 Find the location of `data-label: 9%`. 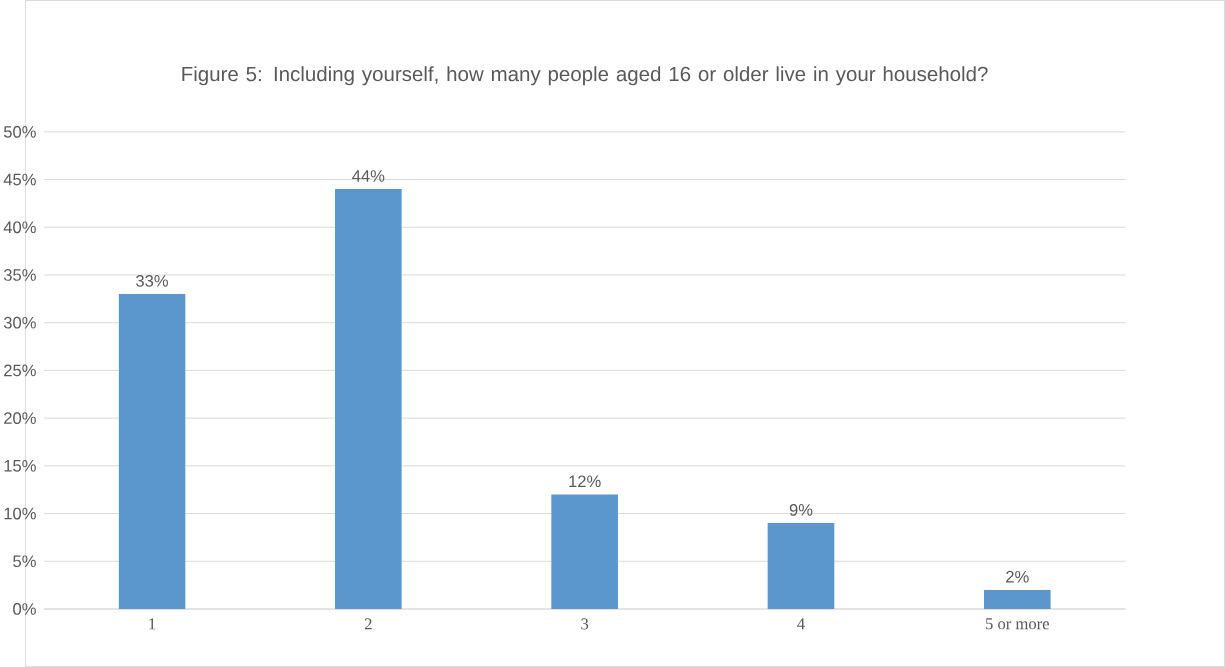

data-label: 9% is located at coordinates (801, 509).